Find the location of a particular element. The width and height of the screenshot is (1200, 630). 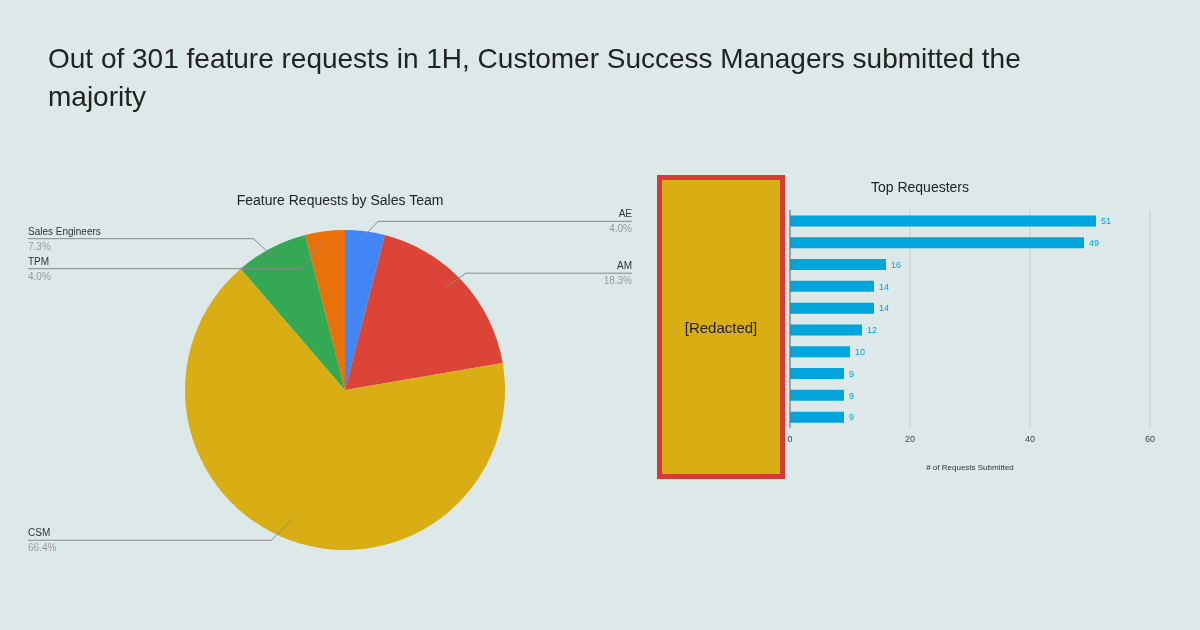

slice-label: TPM is located at coordinates (39, 261).